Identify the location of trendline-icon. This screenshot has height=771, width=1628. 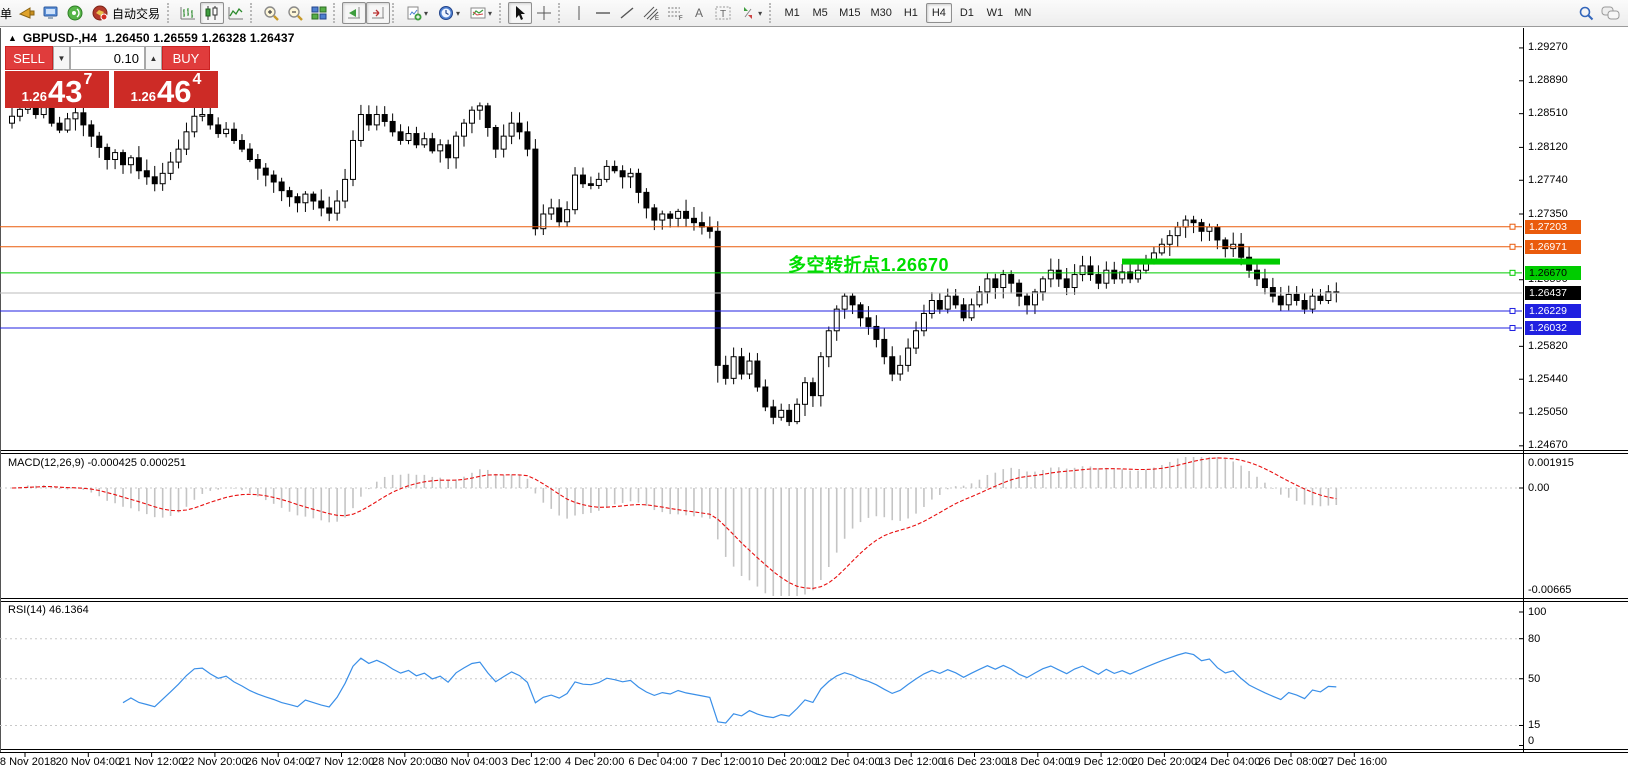
(627, 13).